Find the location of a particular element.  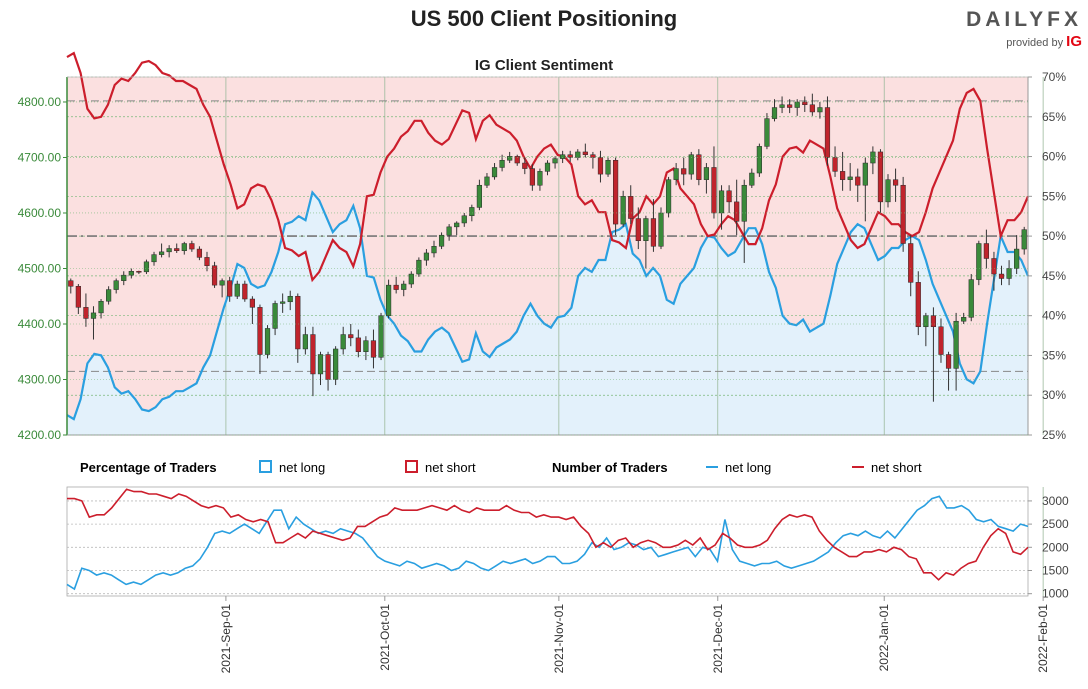

sub-trader-lines is located at coordinates (547, 539).